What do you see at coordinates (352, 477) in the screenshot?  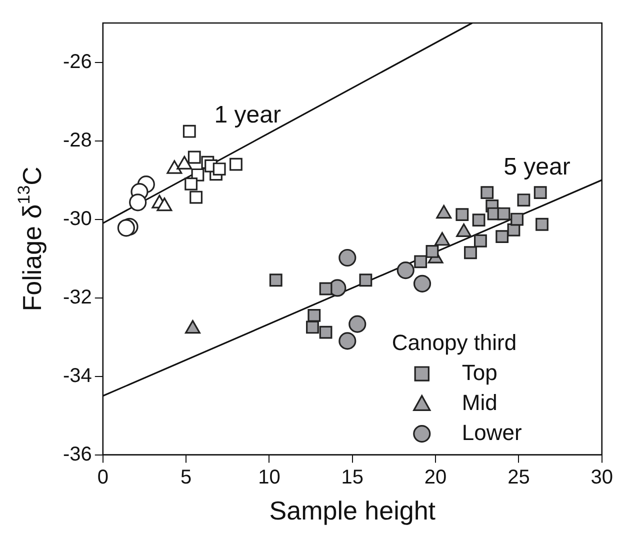 I see `x-tick-label: 15` at bounding box center [352, 477].